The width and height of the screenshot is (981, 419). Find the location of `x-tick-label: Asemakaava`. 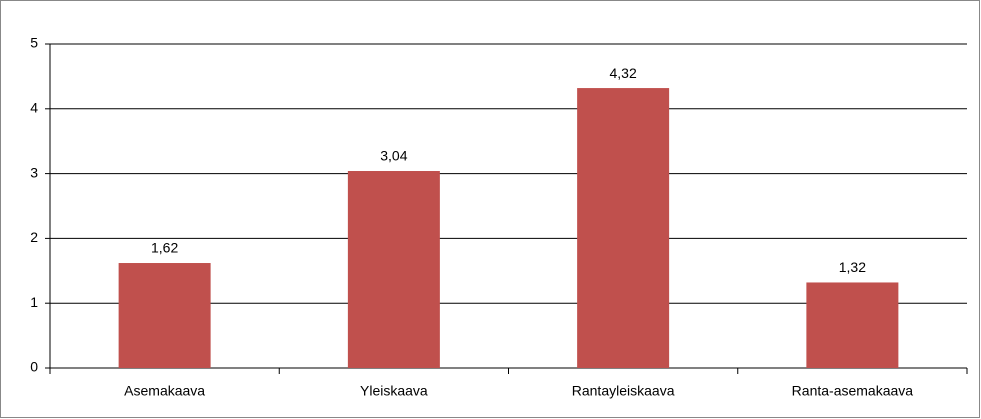

x-tick-label: Asemakaava is located at coordinates (164, 391).